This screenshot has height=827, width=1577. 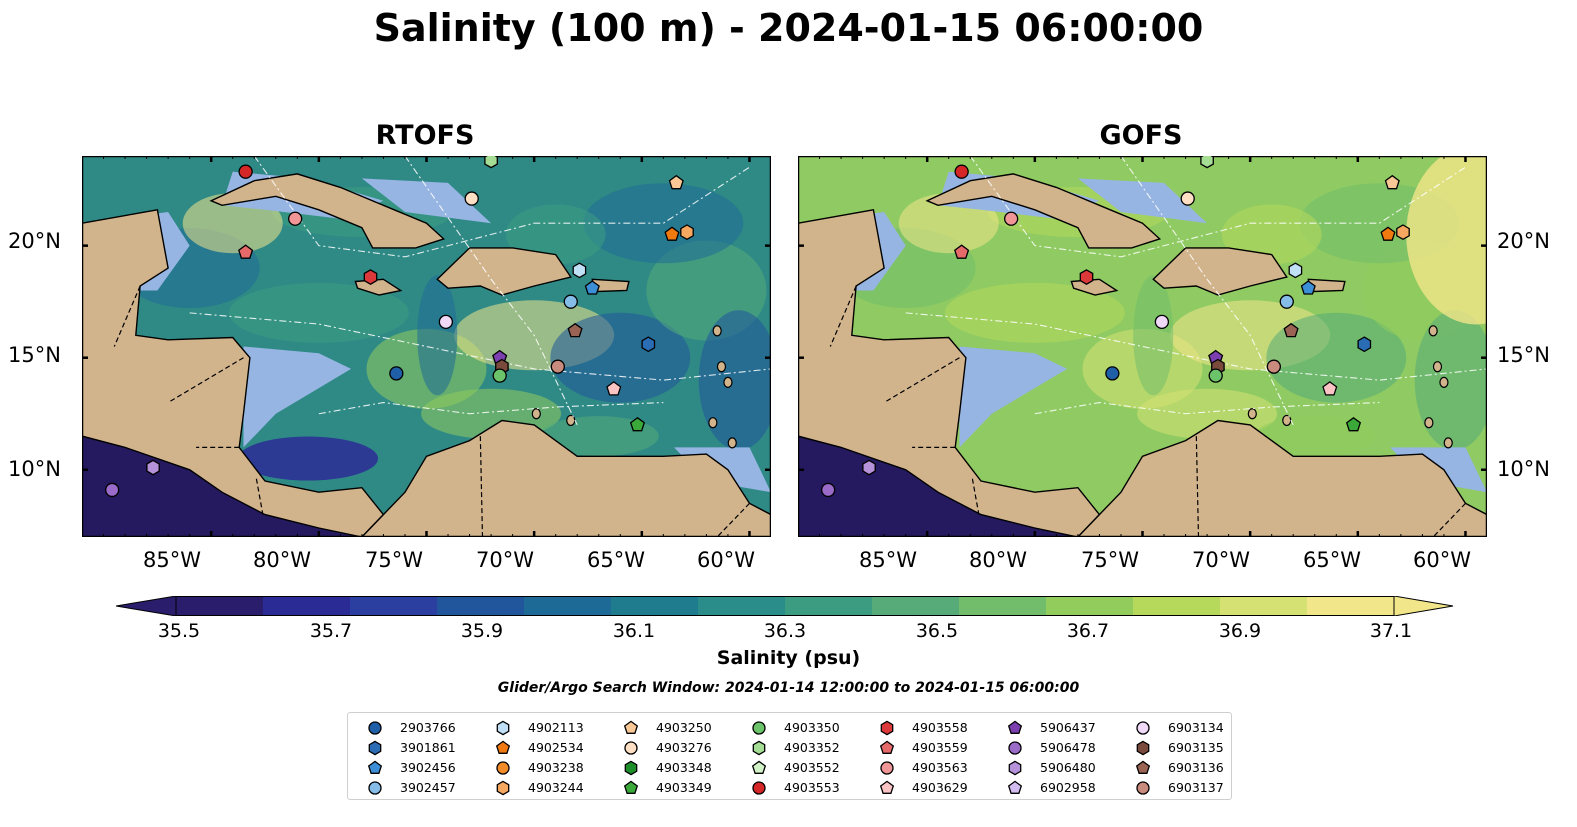 I want to click on colorbar-tick: 35.7, so click(x=331, y=631).